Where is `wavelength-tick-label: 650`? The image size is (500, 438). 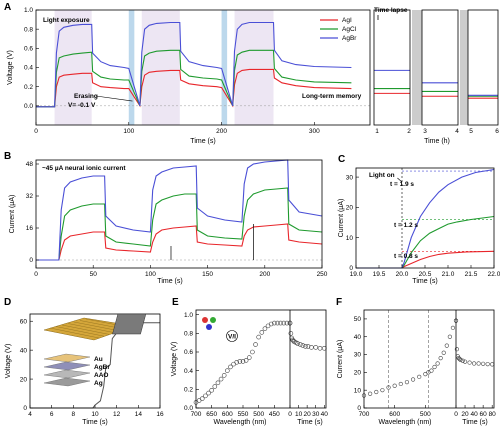 wavelength-tick-label: 650 is located at coordinates (211, 414).